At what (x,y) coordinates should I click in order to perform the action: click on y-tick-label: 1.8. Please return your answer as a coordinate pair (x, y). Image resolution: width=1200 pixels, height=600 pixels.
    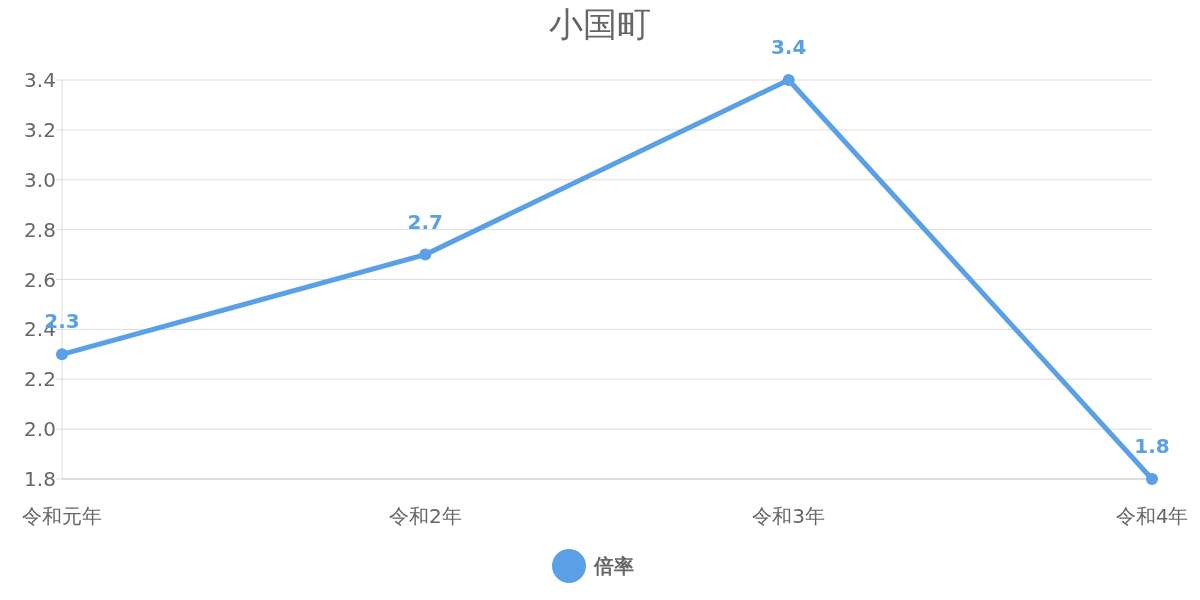
    Looking at the image, I should click on (40, 479).